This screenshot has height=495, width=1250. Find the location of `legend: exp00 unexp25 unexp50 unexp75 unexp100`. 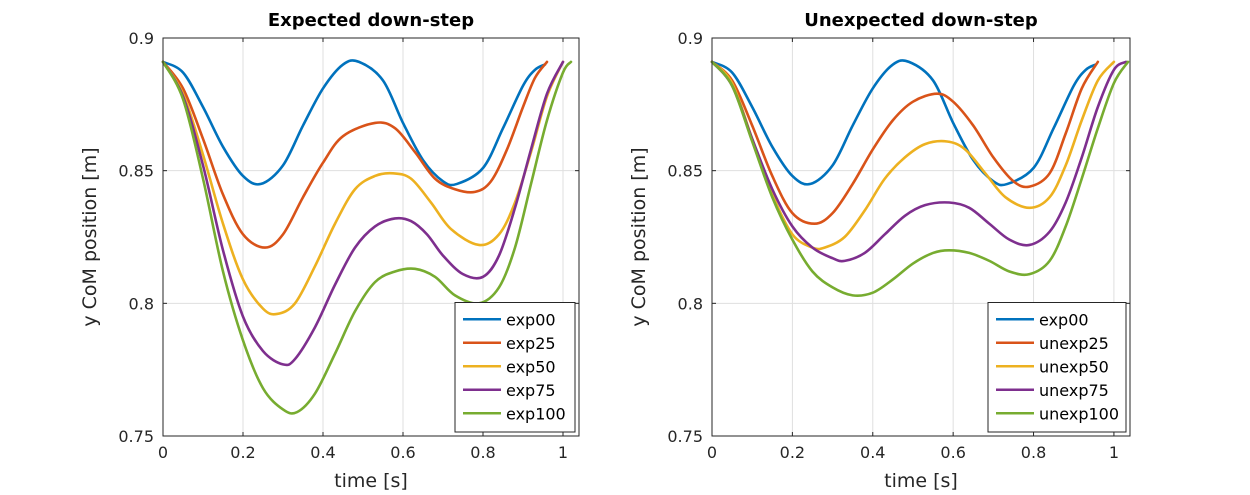

legend: exp00 unexp25 unexp50 unexp75 unexp100 is located at coordinates (1057, 367).